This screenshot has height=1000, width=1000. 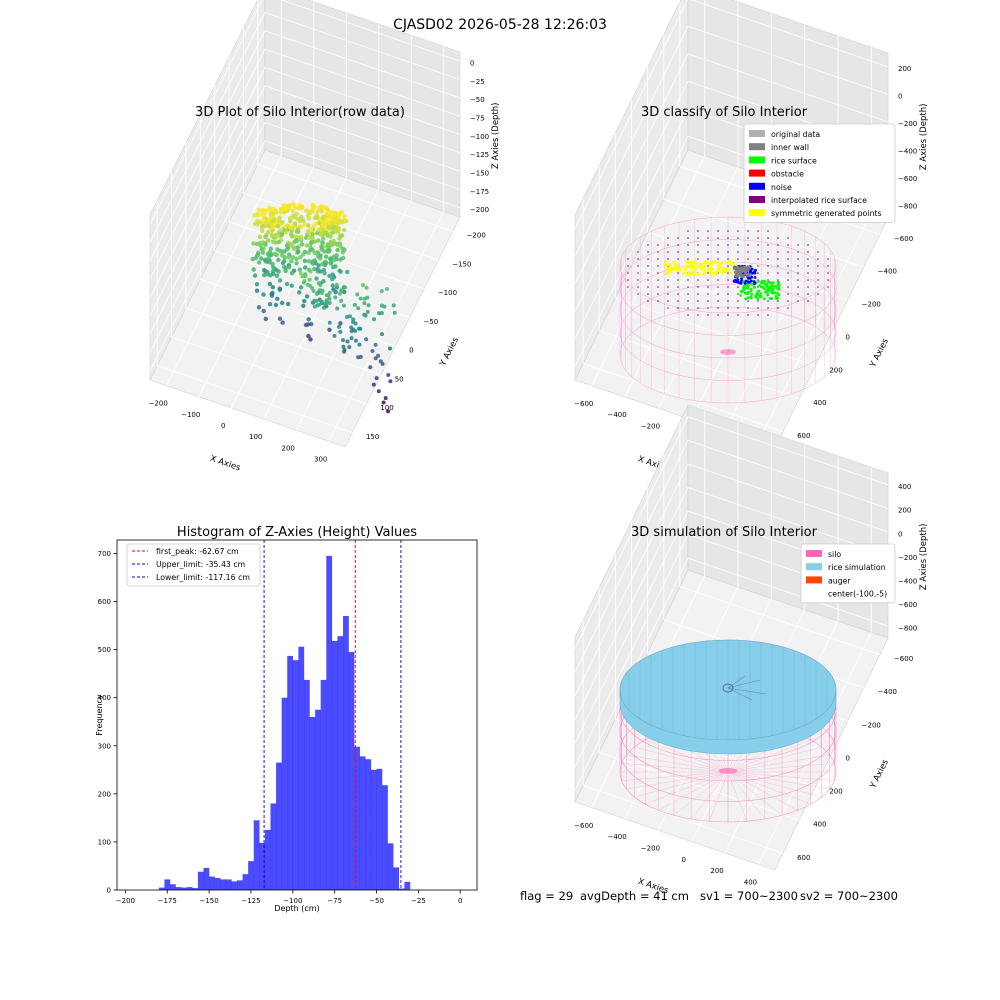 I want to click on legend-box, so click(x=848, y=573).